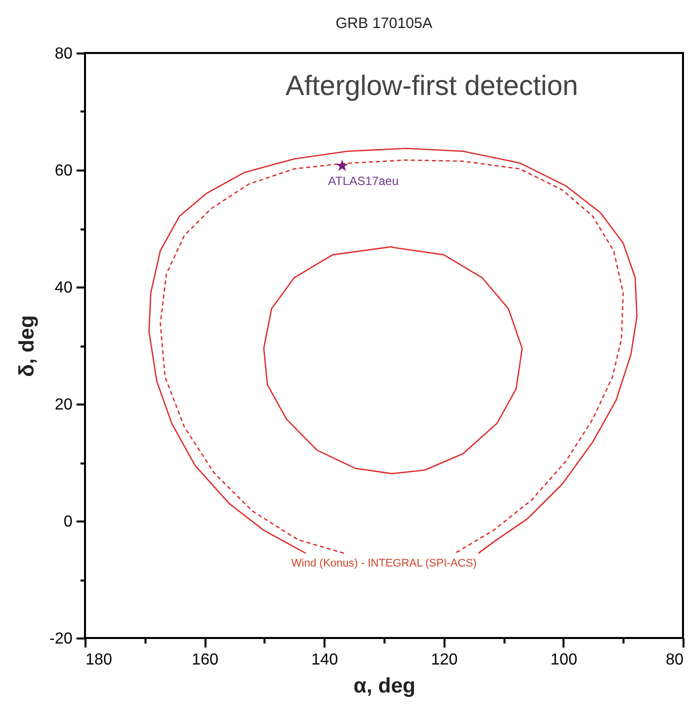 Image resolution: width=697 pixels, height=721 pixels. Describe the element at coordinates (63, 405) in the screenshot. I see `y-tick-label: 20` at that location.